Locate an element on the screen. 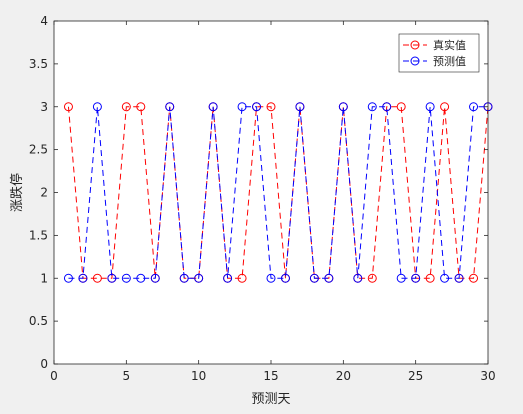 The height and width of the screenshot is (414, 523). y-tick-label: 4 is located at coordinates (44, 21).